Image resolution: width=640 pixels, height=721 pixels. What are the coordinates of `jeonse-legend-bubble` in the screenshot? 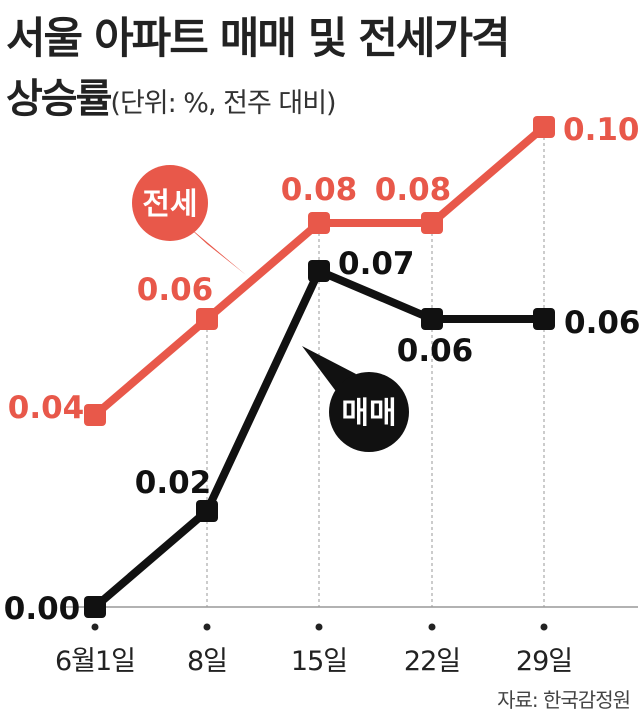 It's located at (170, 203).